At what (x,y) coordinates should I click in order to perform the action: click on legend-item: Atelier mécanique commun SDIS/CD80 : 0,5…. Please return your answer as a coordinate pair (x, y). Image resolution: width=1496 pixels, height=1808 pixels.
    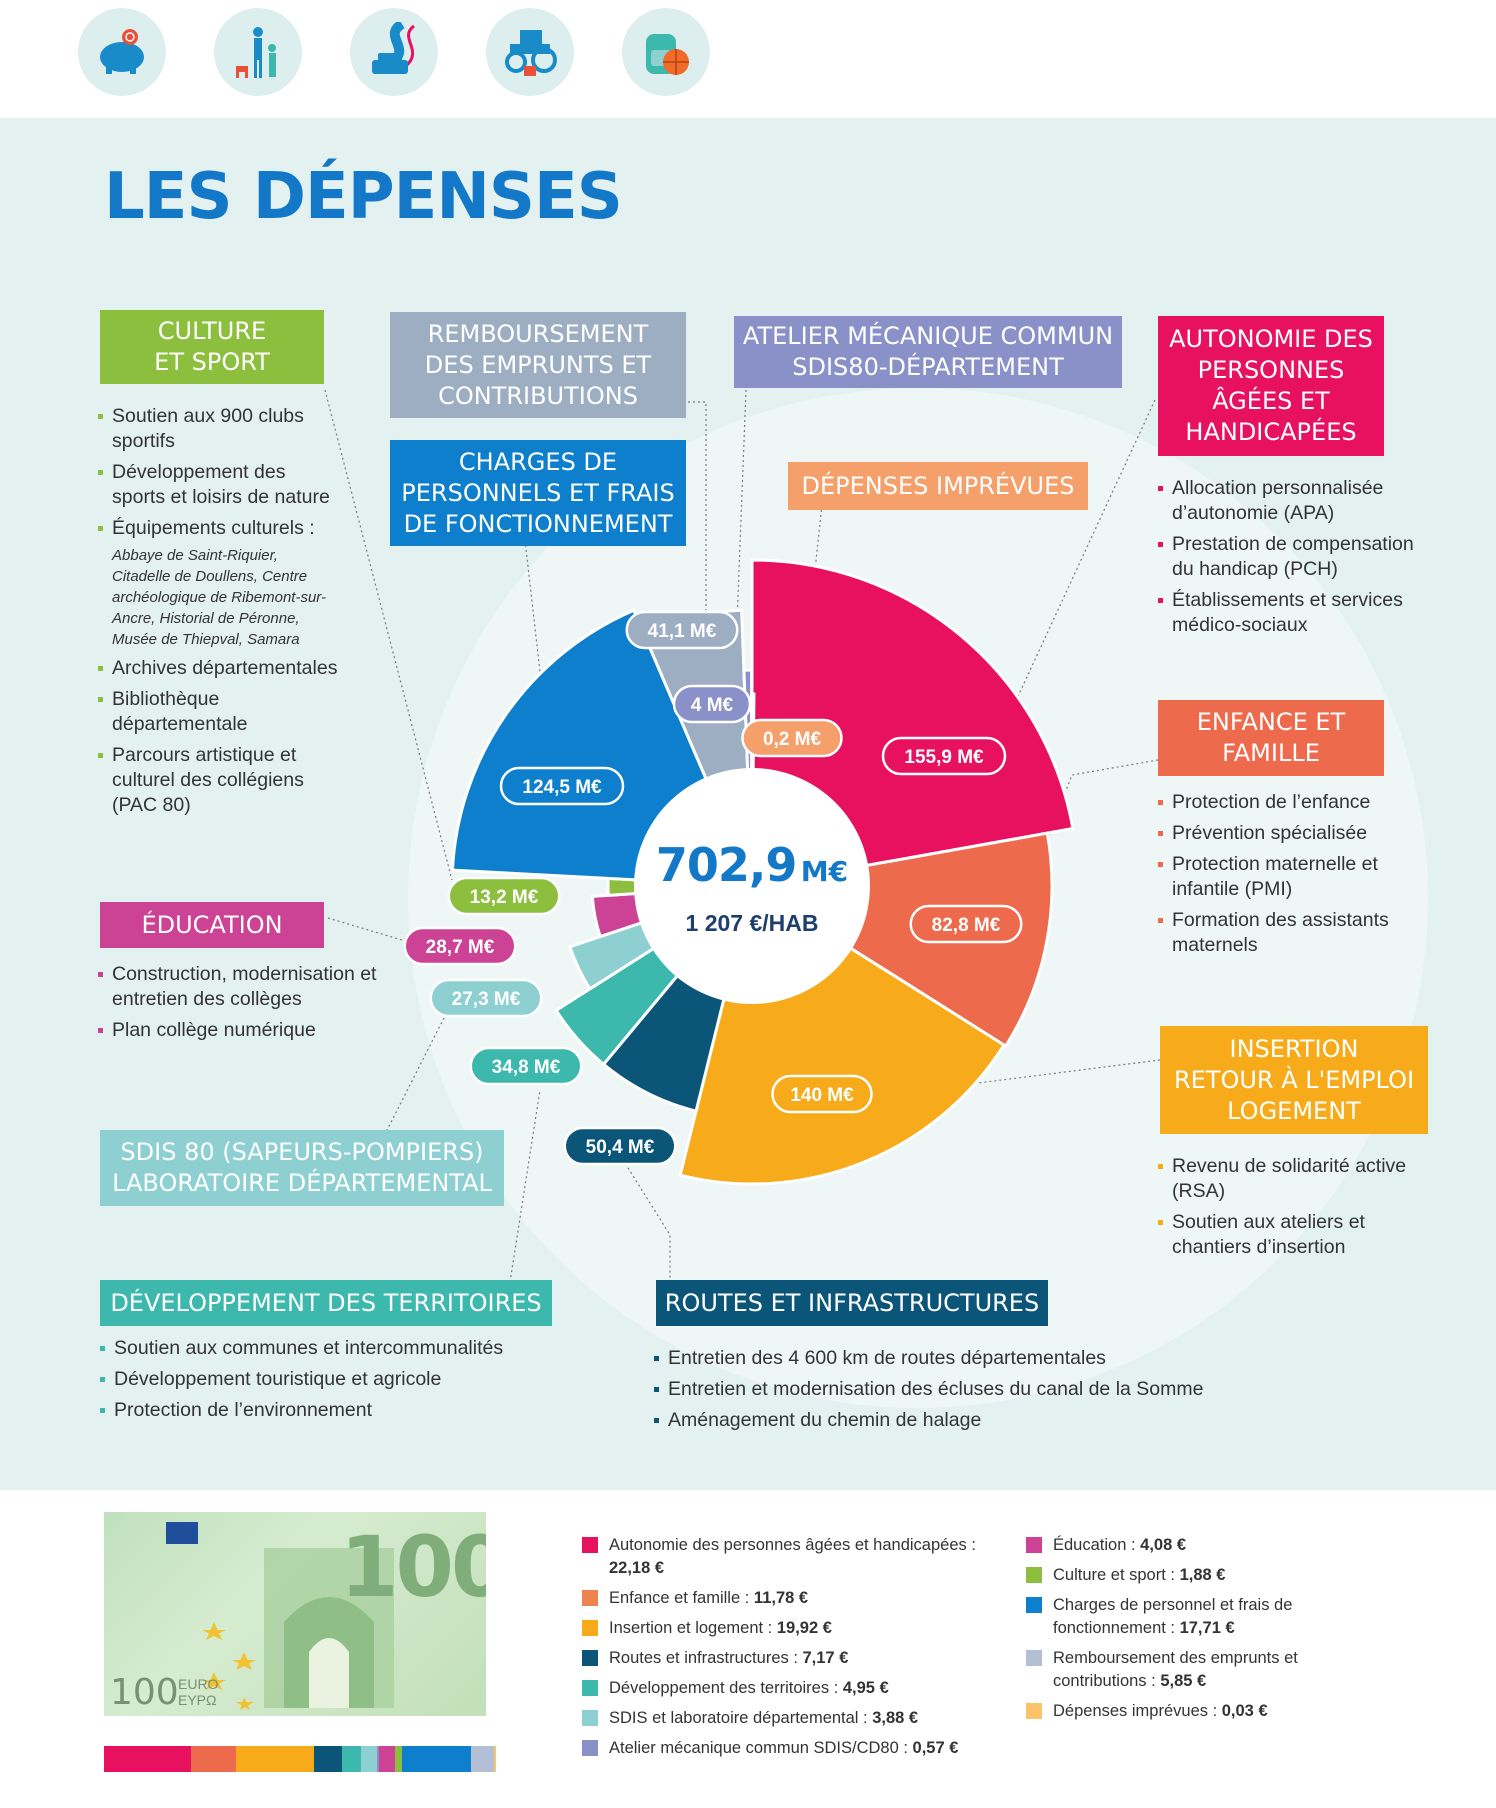
    Looking at the image, I should click on (792, 1748).